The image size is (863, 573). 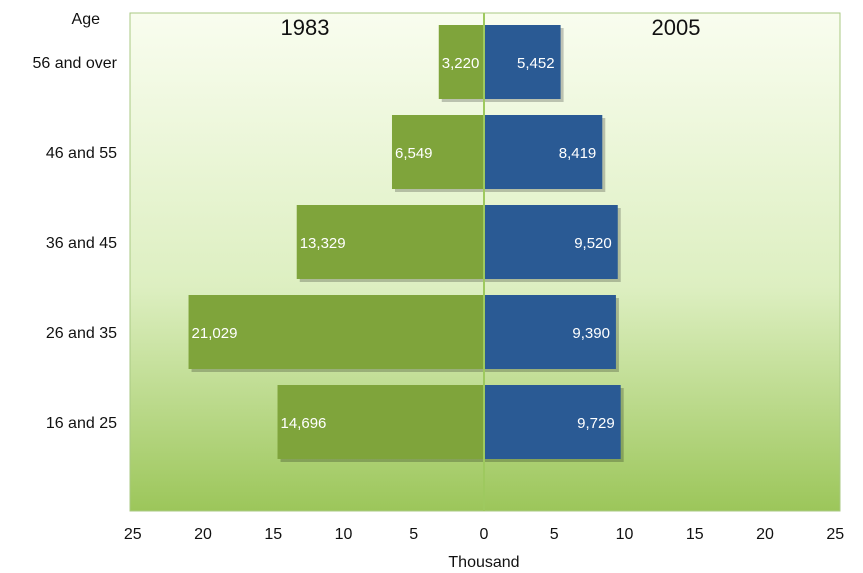 I want to click on panel-title-right: 2005, so click(x=676, y=27).